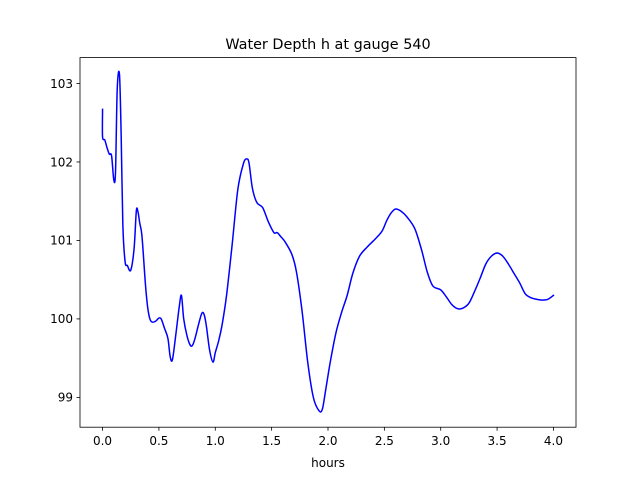 The image size is (640, 480). I want to click on x-axis-ticks: 0.0 0.5 1.0 1.5 2.0 2.5 3.0 3.5 4.0, so click(328, 437).